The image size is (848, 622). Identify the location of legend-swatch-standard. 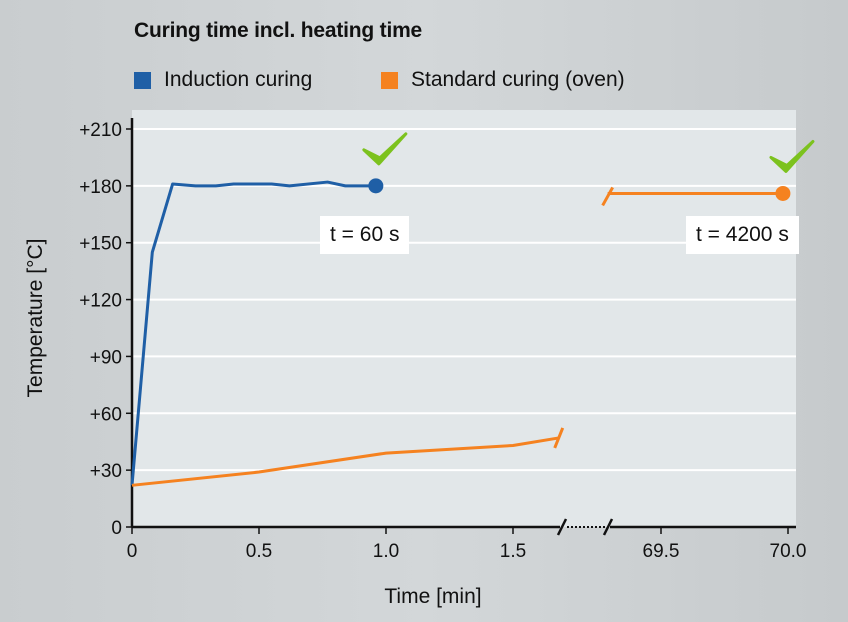
(389, 80).